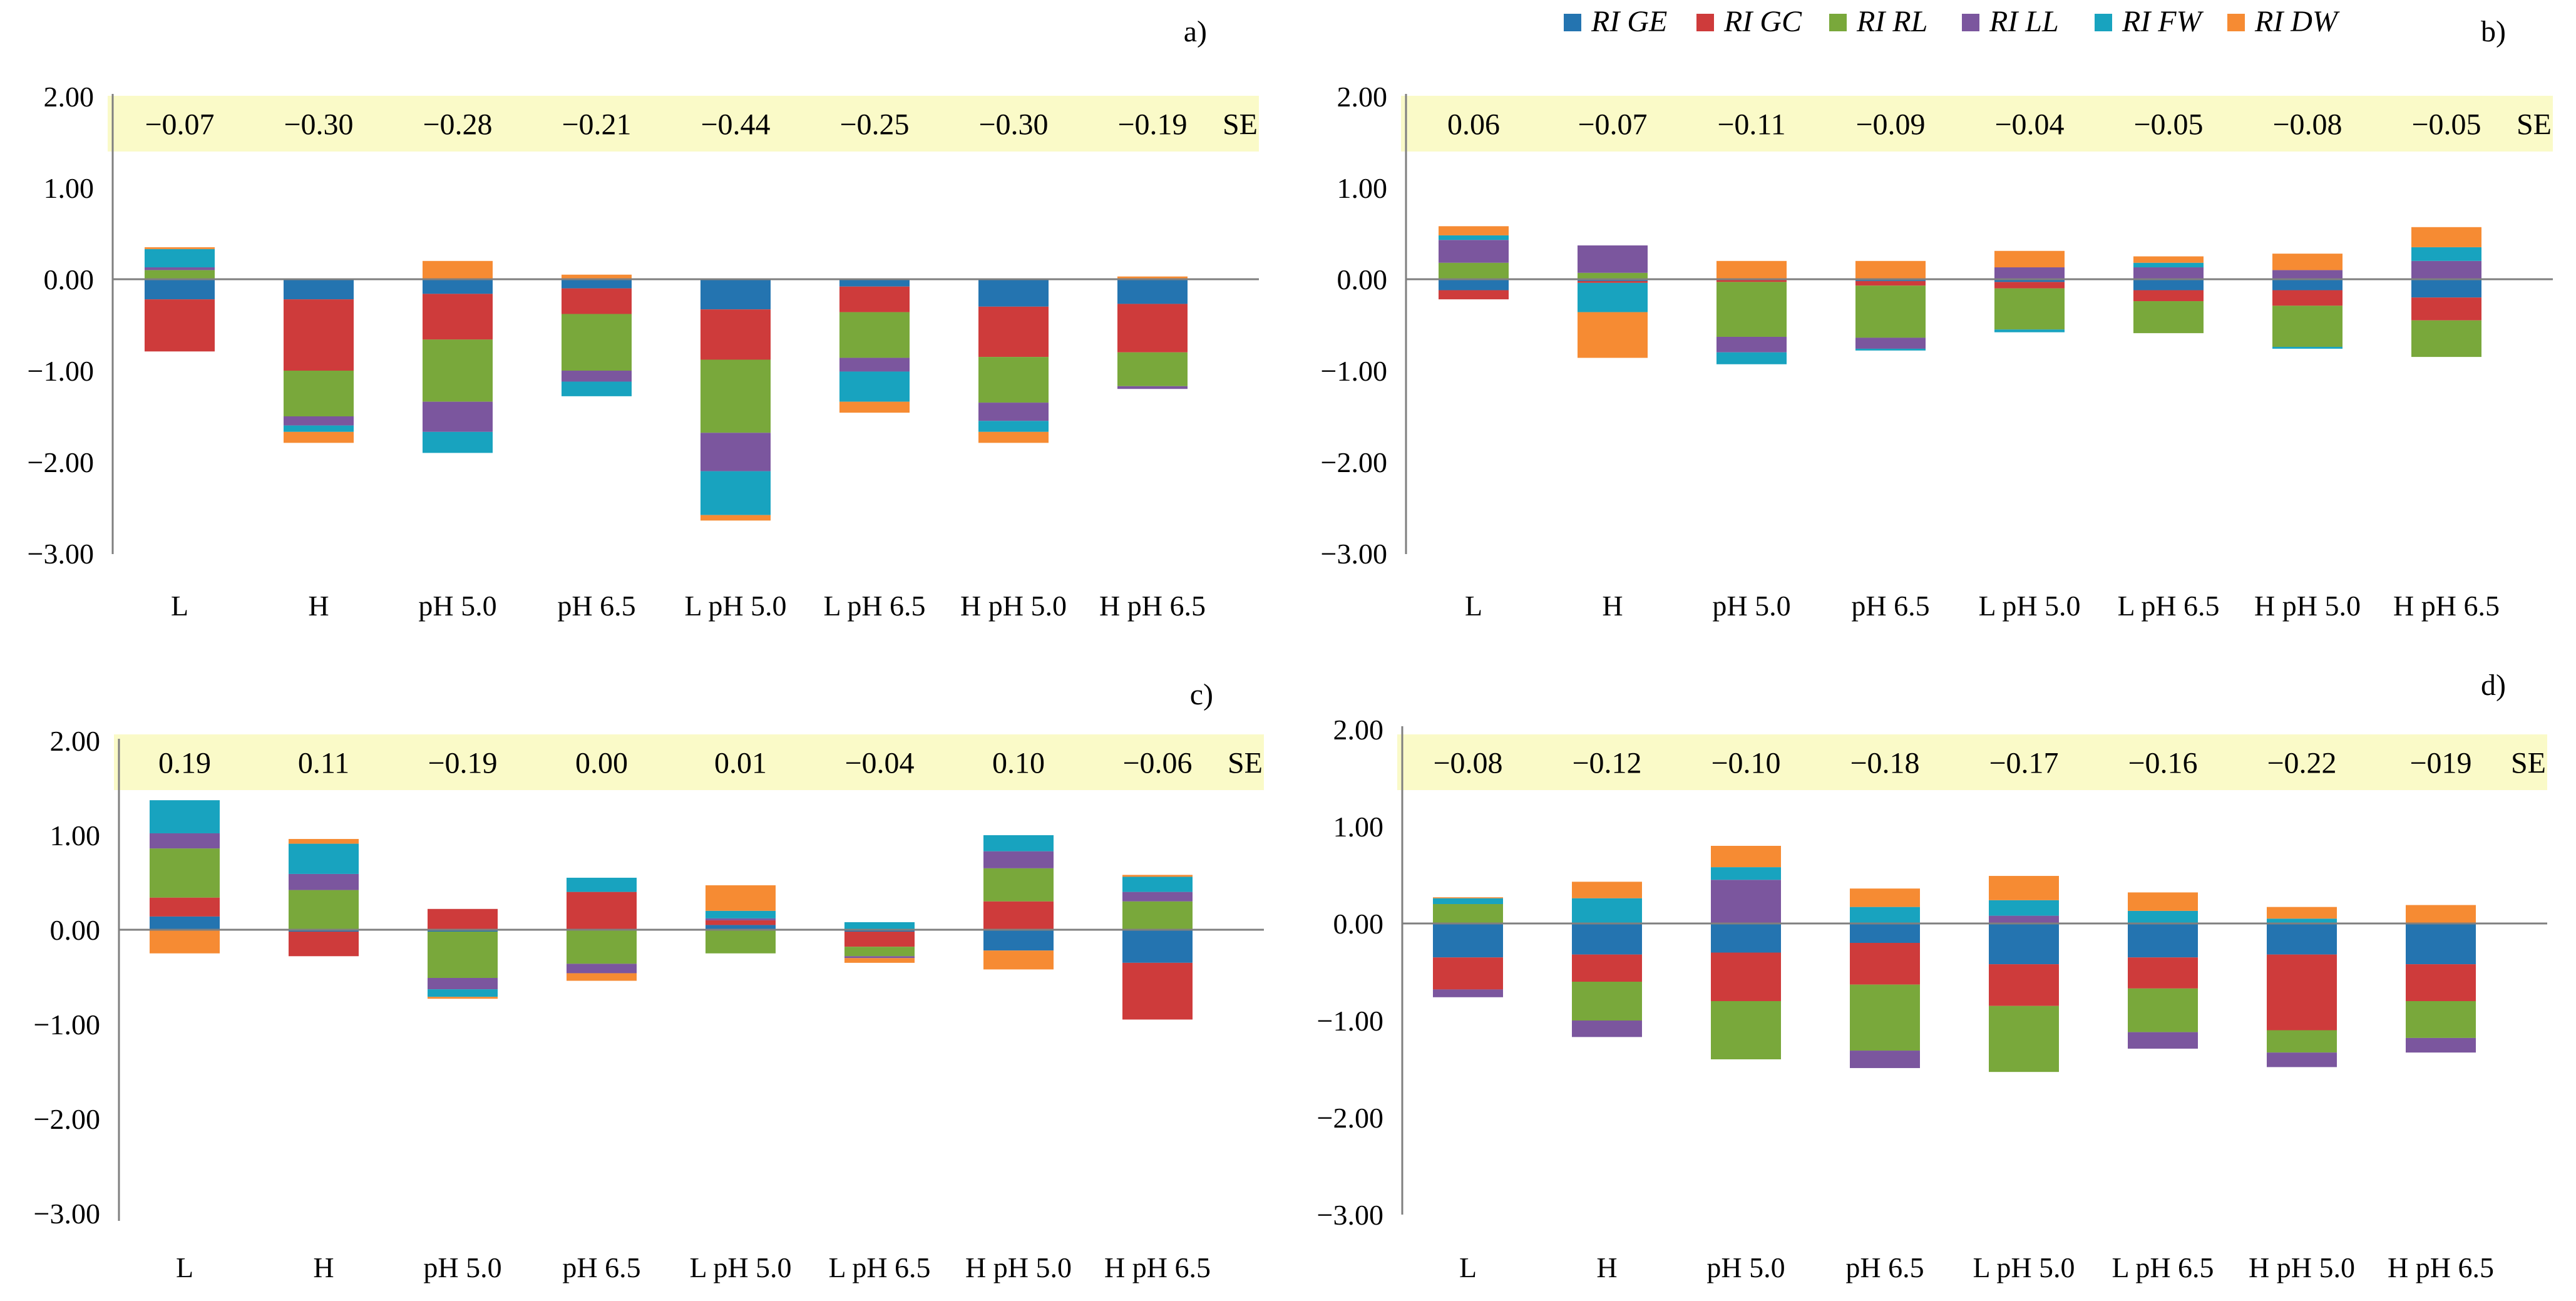 The image size is (2576, 1301). What do you see at coordinates (2149, 21) in the screenshot?
I see `legend-item-ri-fw: RI FW` at bounding box center [2149, 21].